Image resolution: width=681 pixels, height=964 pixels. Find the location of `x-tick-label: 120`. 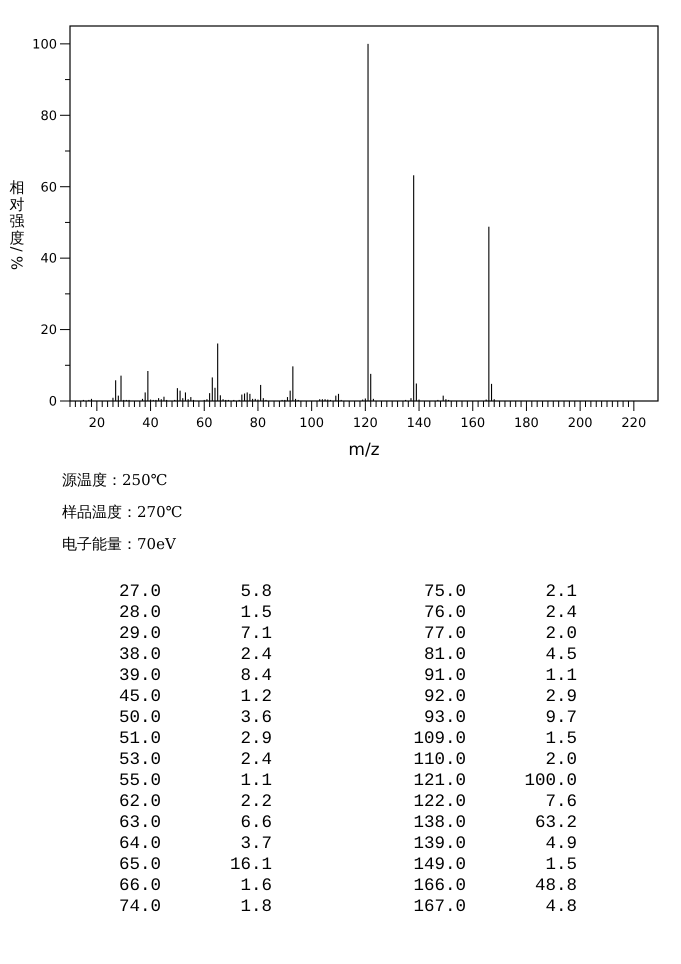

x-tick-label: 120 is located at coordinates (365, 423).